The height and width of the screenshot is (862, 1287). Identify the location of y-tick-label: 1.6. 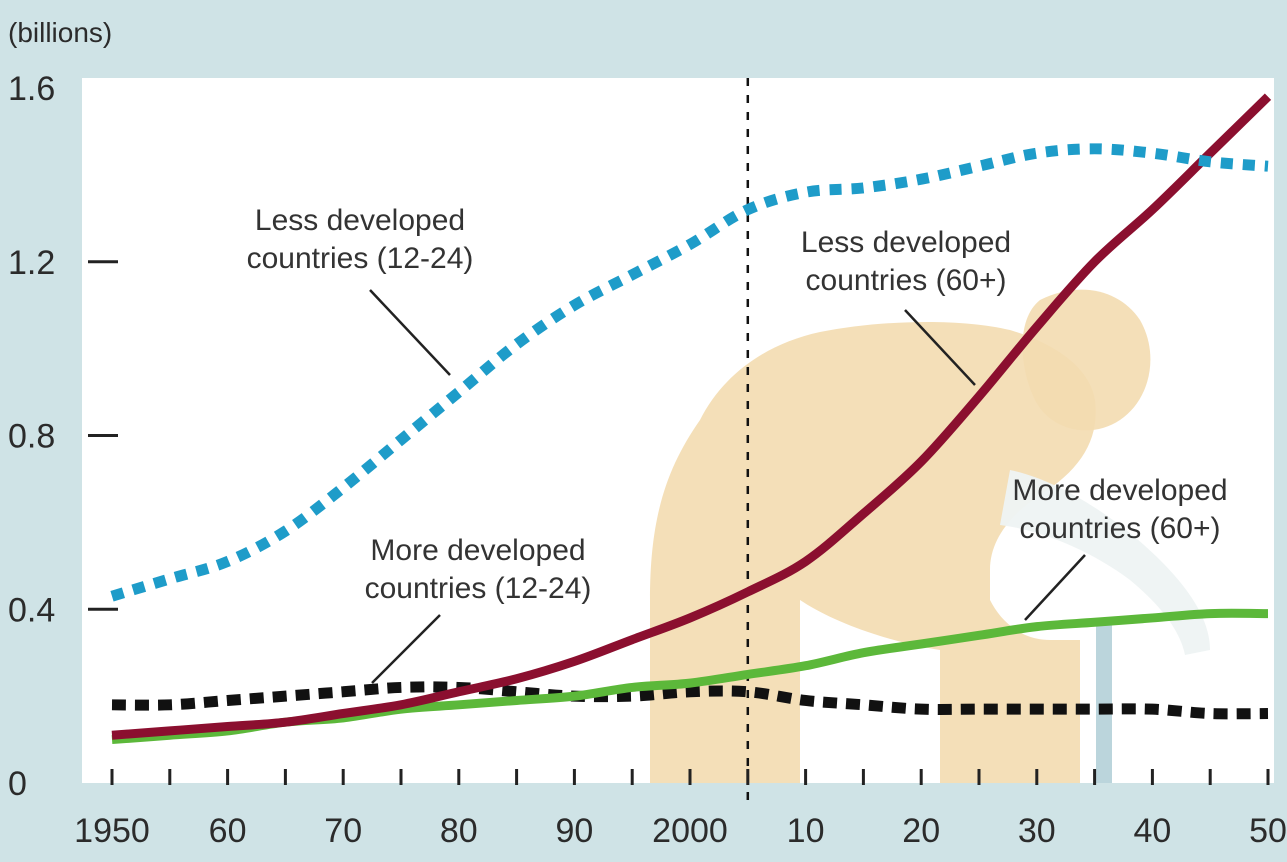
(31, 89).